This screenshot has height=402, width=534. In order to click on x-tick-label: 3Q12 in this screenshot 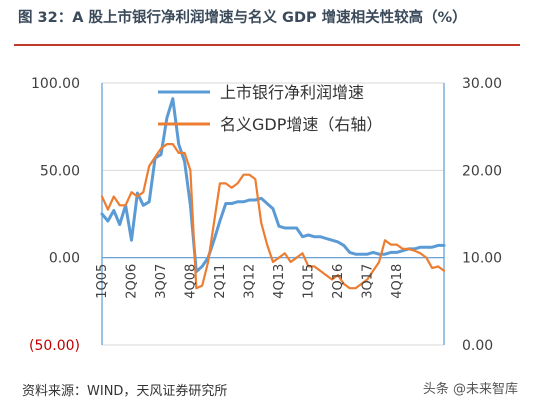, I will do `click(249, 281)`.